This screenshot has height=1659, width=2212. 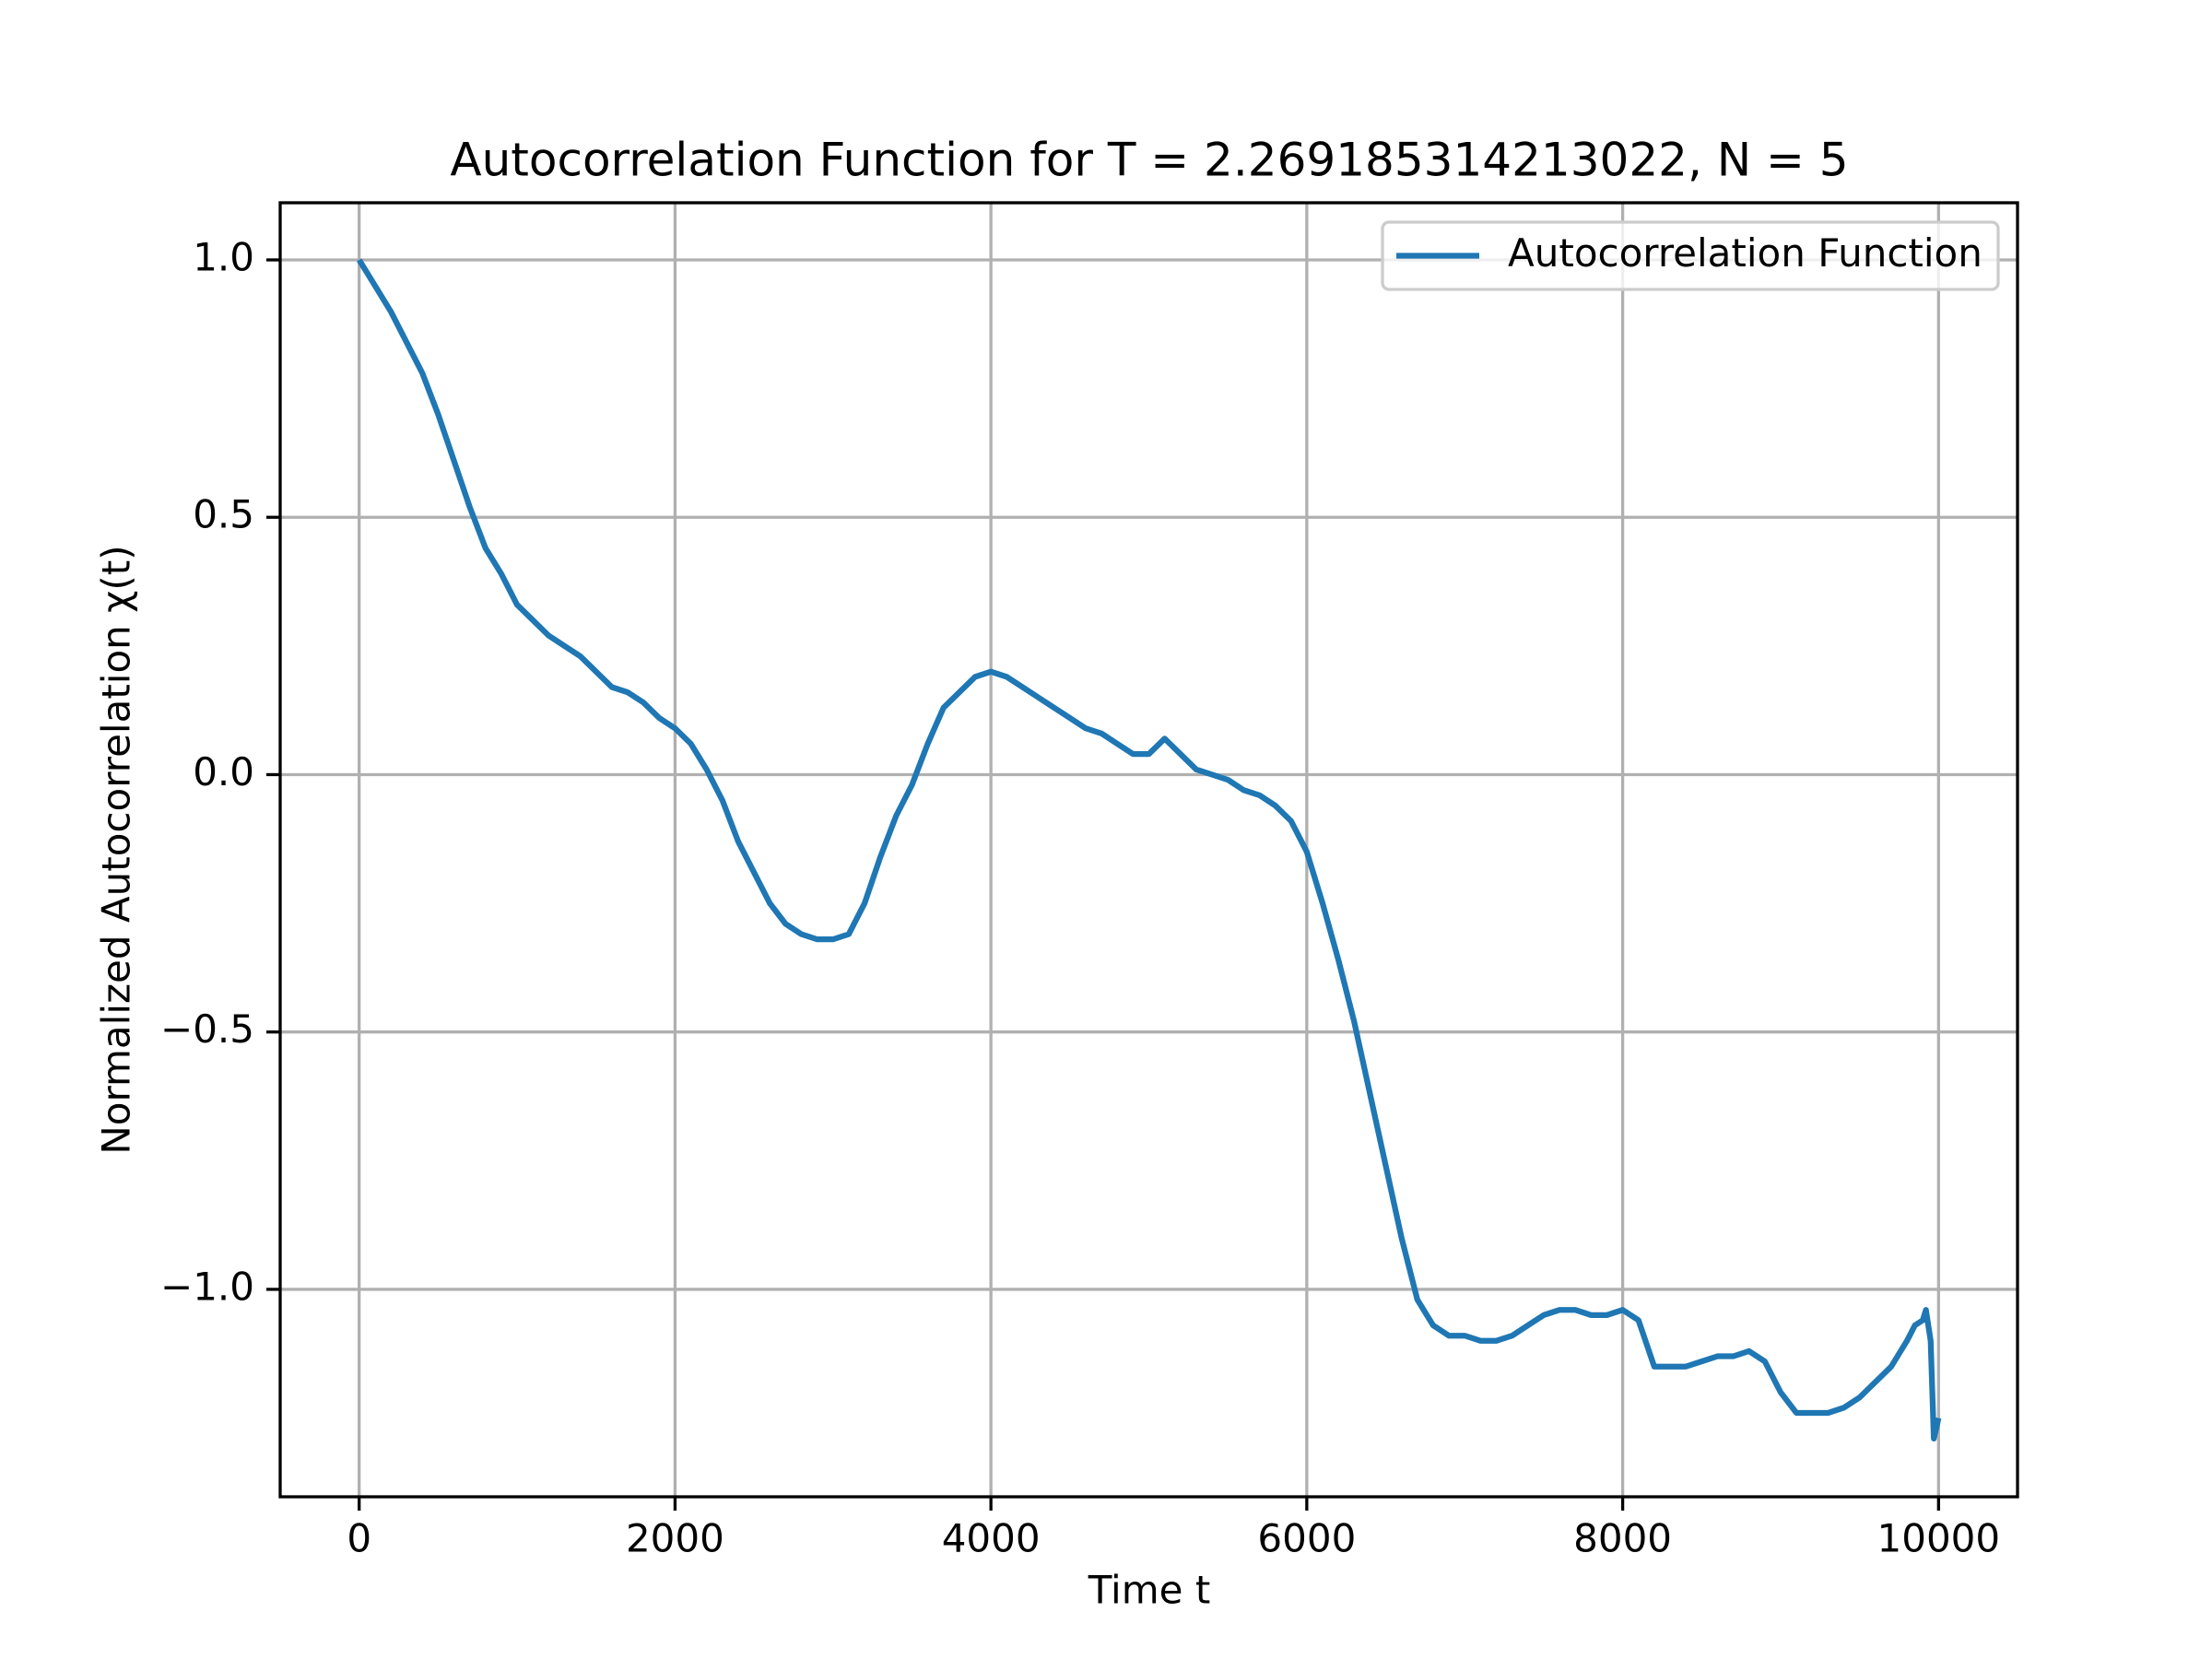 I want to click on y-tick-label: 0.0, so click(x=223, y=771).